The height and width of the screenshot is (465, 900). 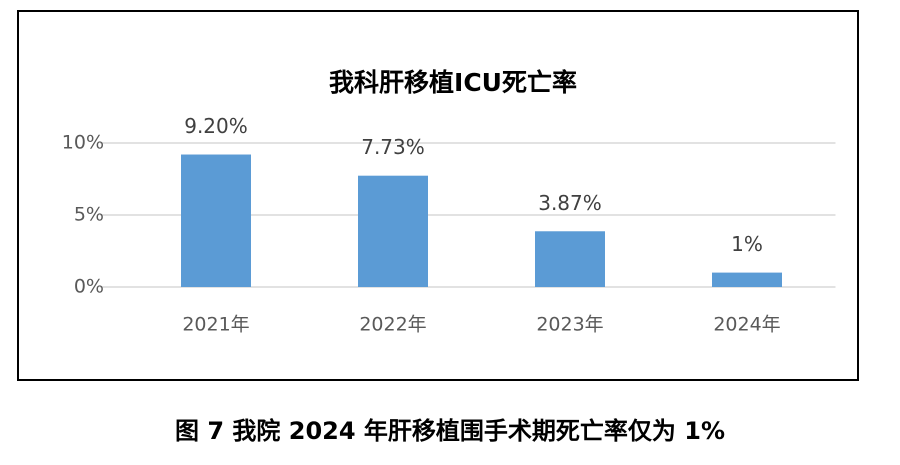 What do you see at coordinates (453, 82) in the screenshot?
I see `chart-title: 我科肝移植ICU死亡率` at bounding box center [453, 82].